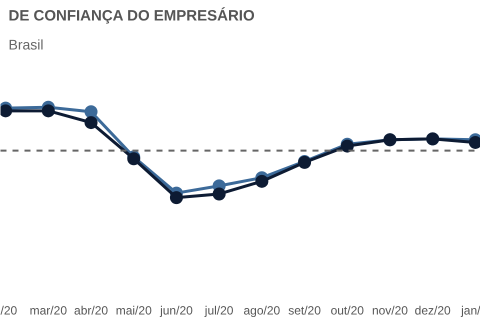 This screenshot has width=480, height=320. What do you see at coordinates (26, 44) in the screenshot?
I see `chart-subtitle: Brasil` at bounding box center [26, 44].